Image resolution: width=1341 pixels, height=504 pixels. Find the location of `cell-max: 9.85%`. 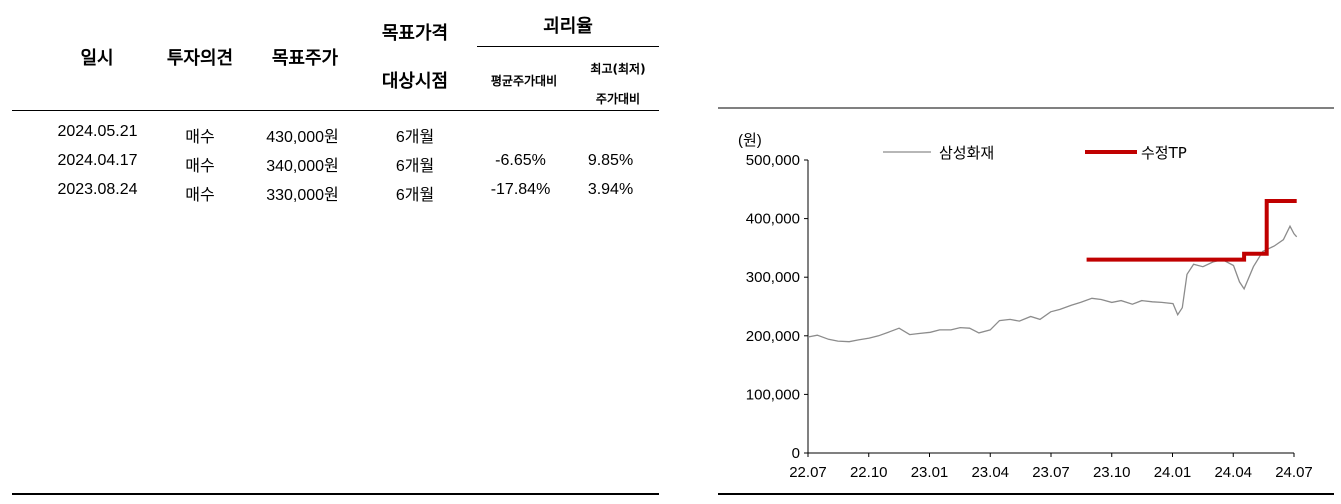

cell-max: 9.85% is located at coordinates (610, 160).